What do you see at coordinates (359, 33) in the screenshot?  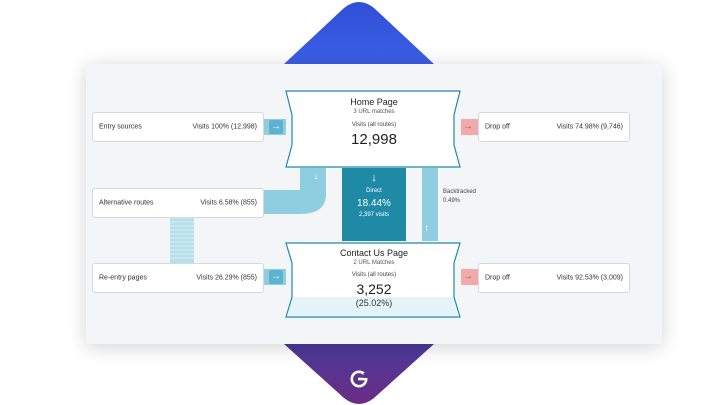 I see `brand-diamond-top` at bounding box center [359, 33].